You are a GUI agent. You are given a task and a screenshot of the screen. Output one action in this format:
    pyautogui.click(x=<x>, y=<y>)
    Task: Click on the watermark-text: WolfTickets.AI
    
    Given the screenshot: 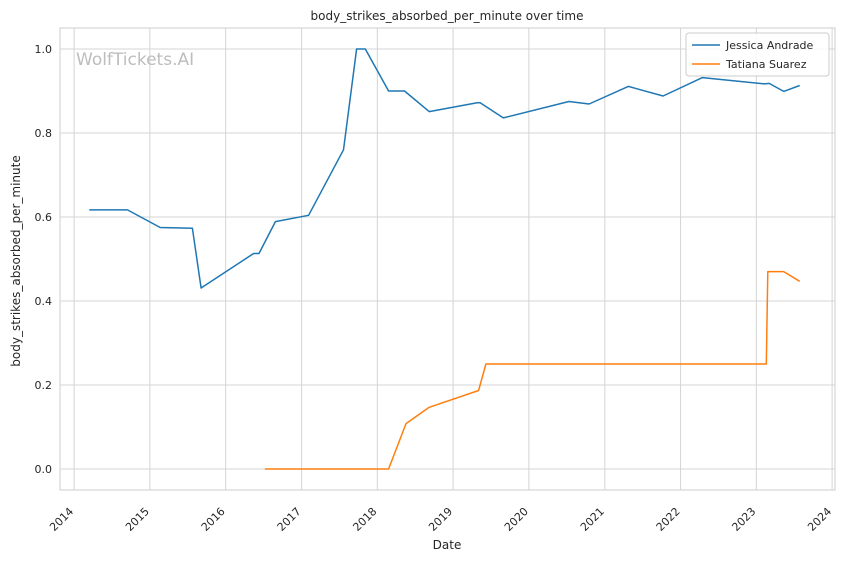 What is the action you would take?
    pyautogui.click(x=135, y=60)
    